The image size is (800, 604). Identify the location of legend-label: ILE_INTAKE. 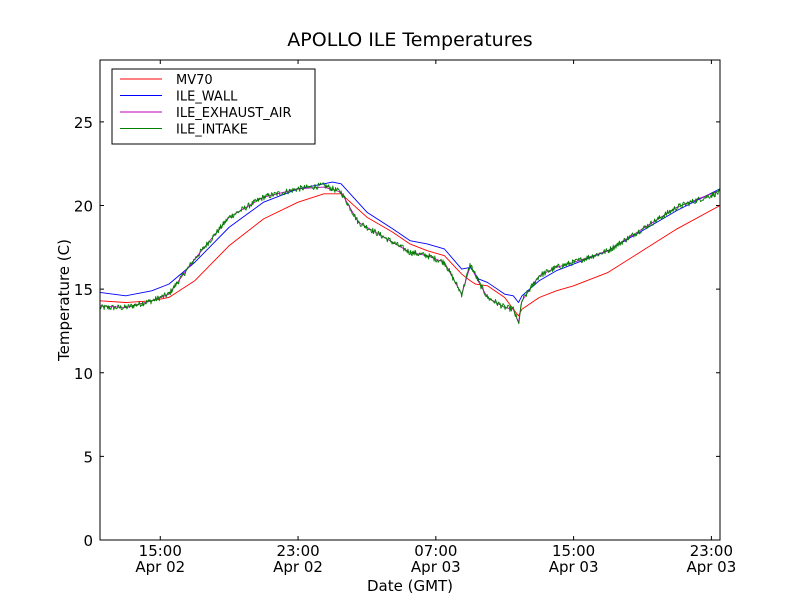
(212, 130).